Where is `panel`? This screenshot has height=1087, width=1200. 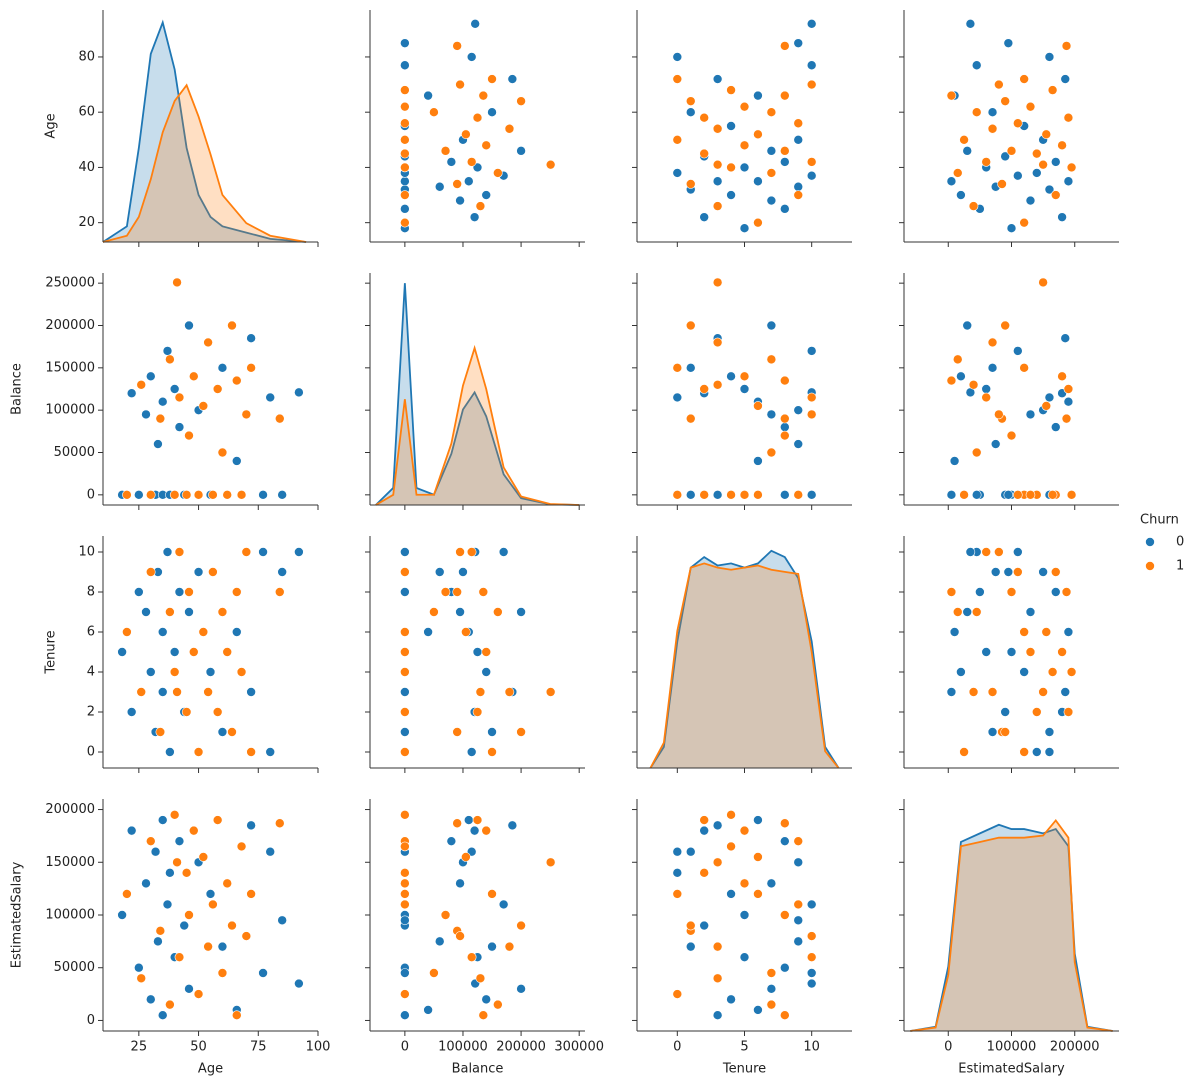
panel is located at coordinates (742, 391).